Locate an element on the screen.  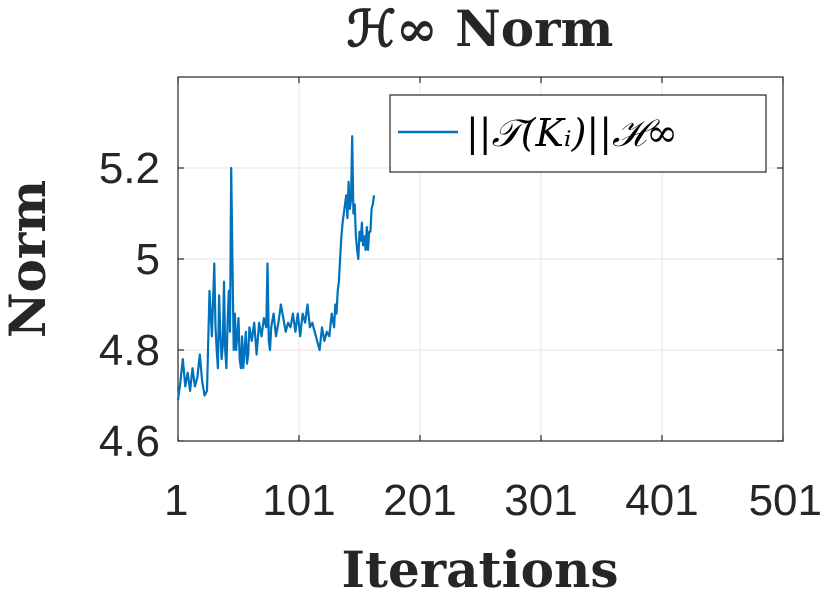
x-tick-label: 101 is located at coordinates (298, 500).